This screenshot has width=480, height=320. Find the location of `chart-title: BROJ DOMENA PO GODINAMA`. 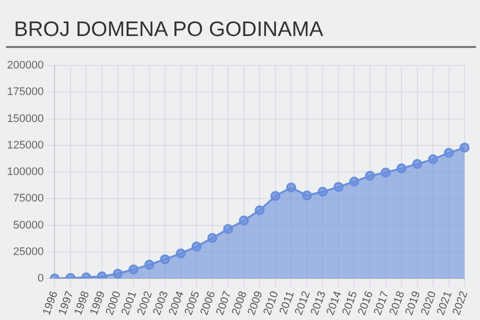

chart-title: BROJ DOMENA PO GODINAMA is located at coordinates (241, 33).